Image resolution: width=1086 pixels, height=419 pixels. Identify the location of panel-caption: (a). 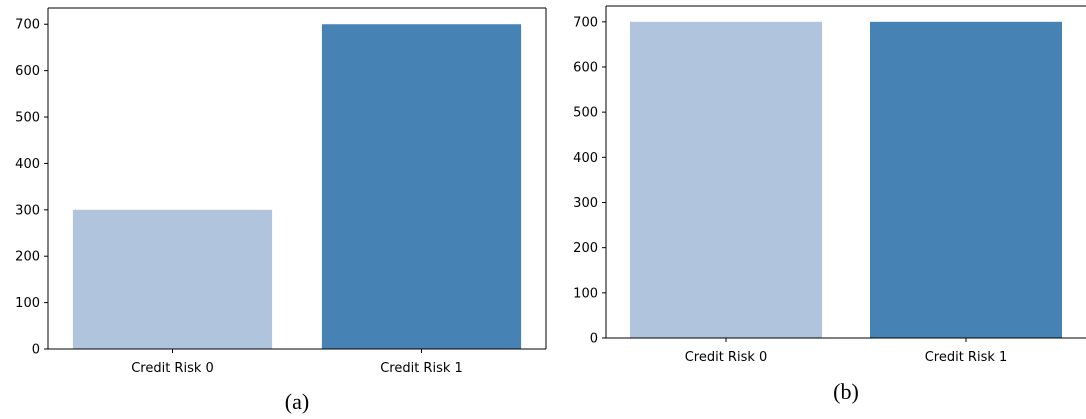
(297, 401).